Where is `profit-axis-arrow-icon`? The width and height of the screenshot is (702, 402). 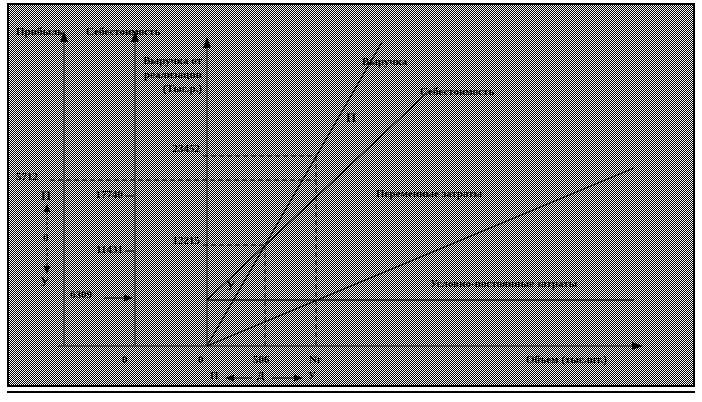
profit-axis-arrow-icon is located at coordinates (64, 36).